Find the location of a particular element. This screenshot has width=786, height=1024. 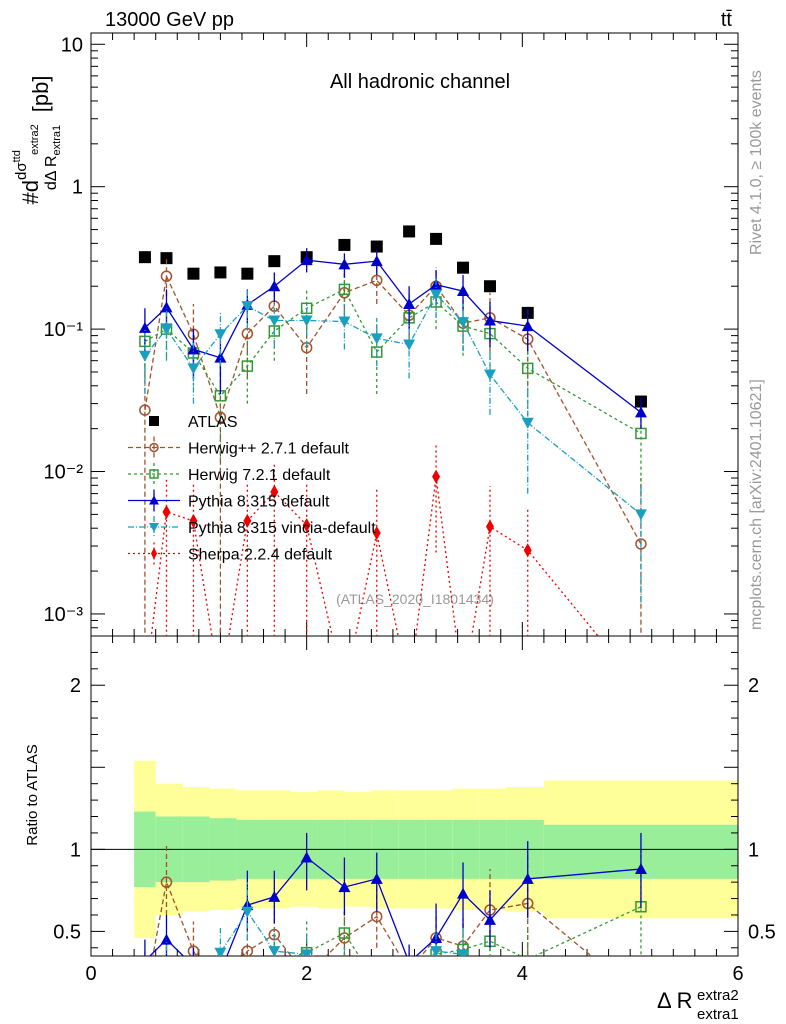

svg-text: extra1 is located at coordinates (718, 1014).